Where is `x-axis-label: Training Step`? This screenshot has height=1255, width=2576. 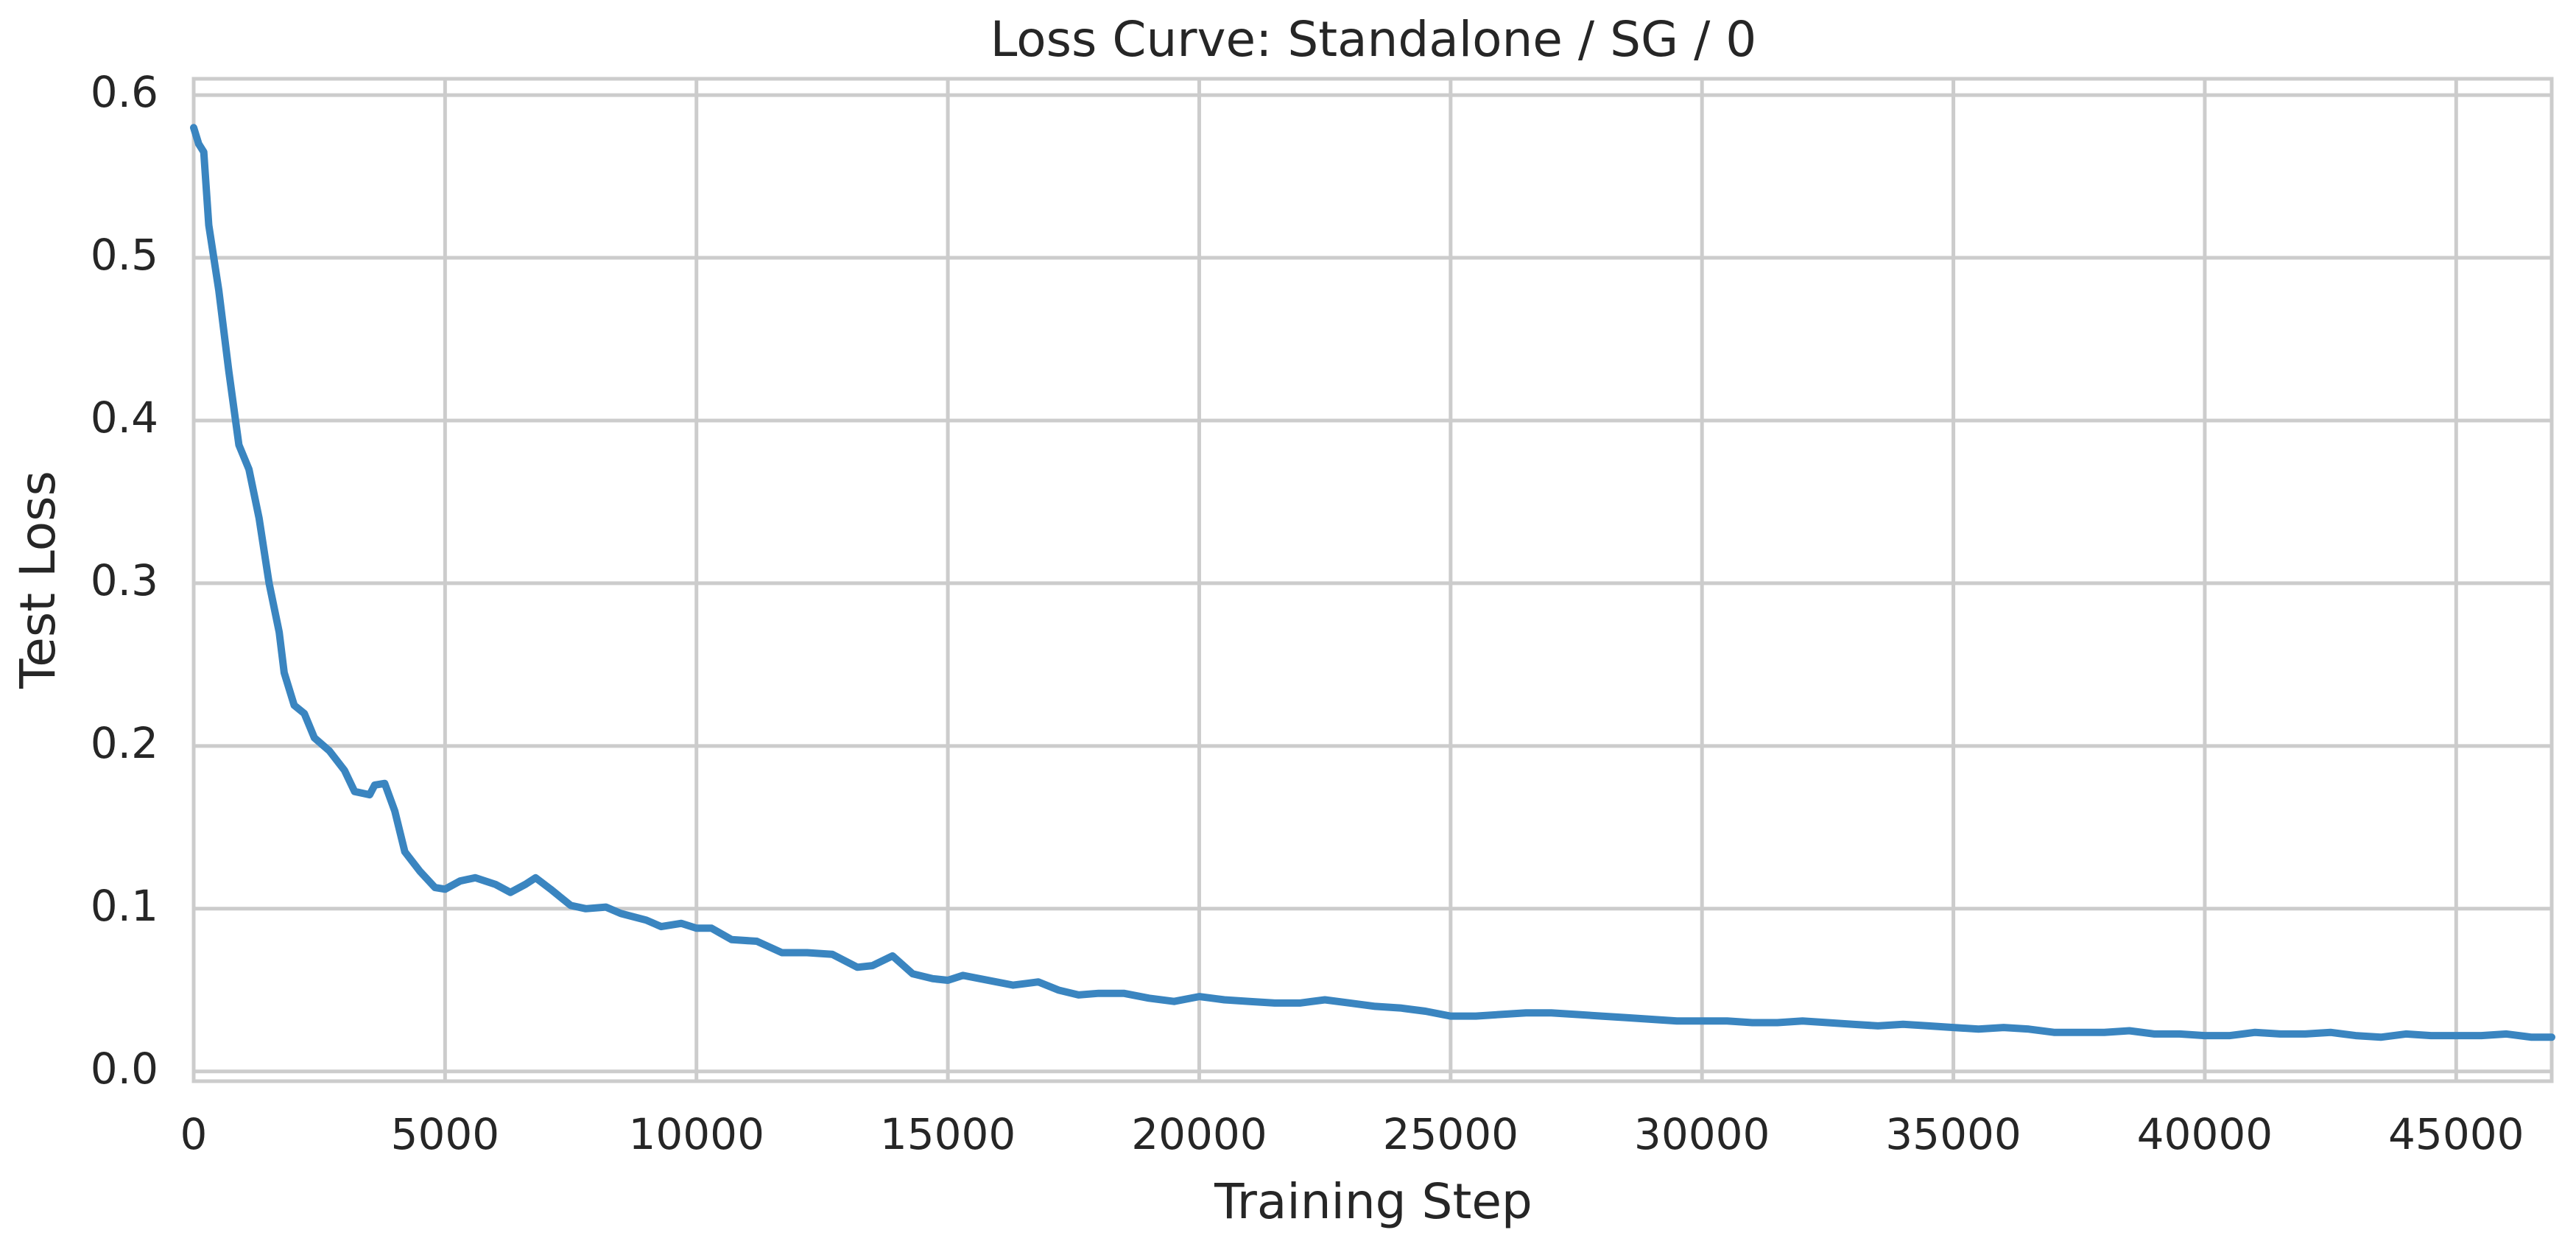 x-axis-label: Training Step is located at coordinates (1373, 1201).